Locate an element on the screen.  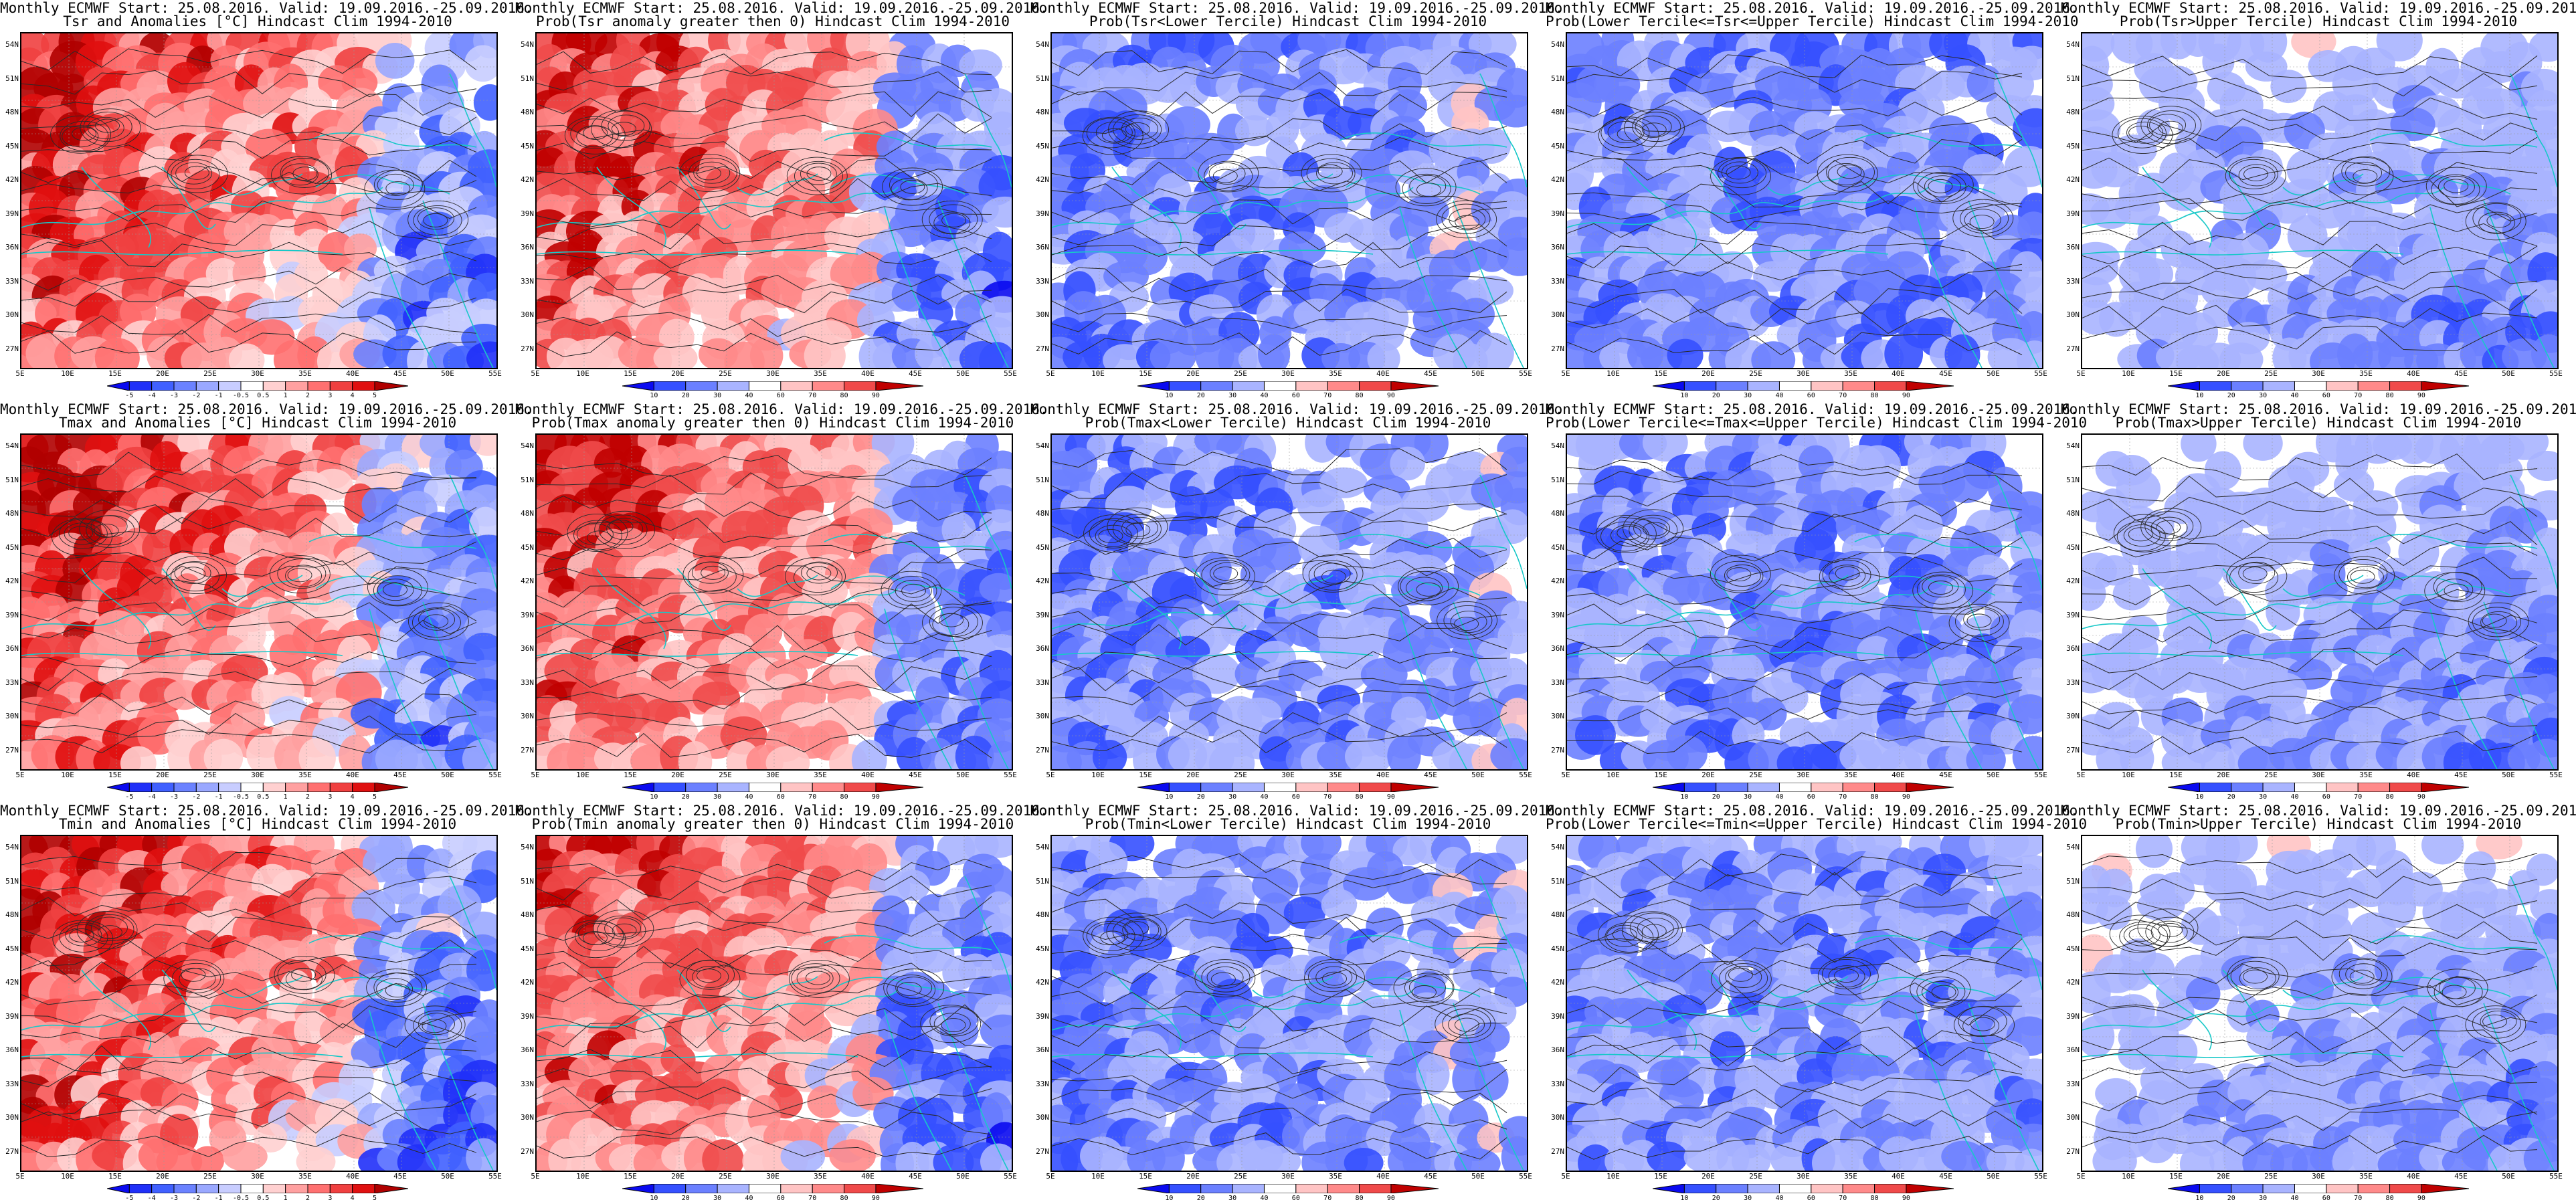
lat-label: 36N is located at coordinates (2073, 648).